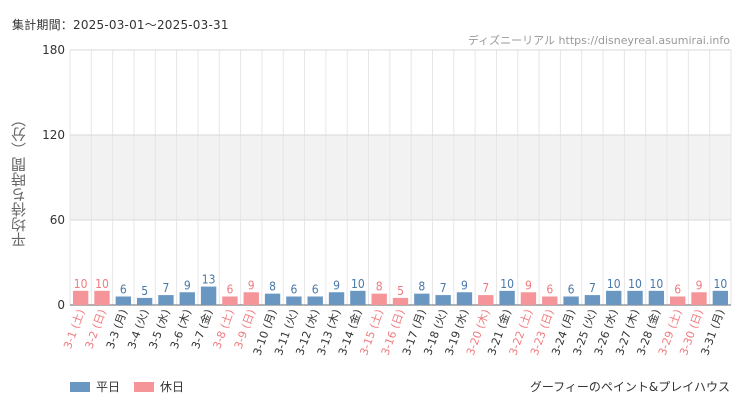 The image size is (750, 410). I want to click on y-tick-label: 0, so click(61, 305).